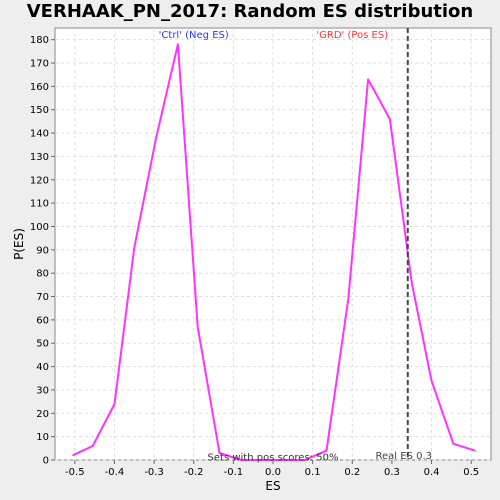 Image resolution: width=500 pixels, height=500 pixels. What do you see at coordinates (234, 472) in the screenshot?
I see `x-tick-label: -0.1` at bounding box center [234, 472].